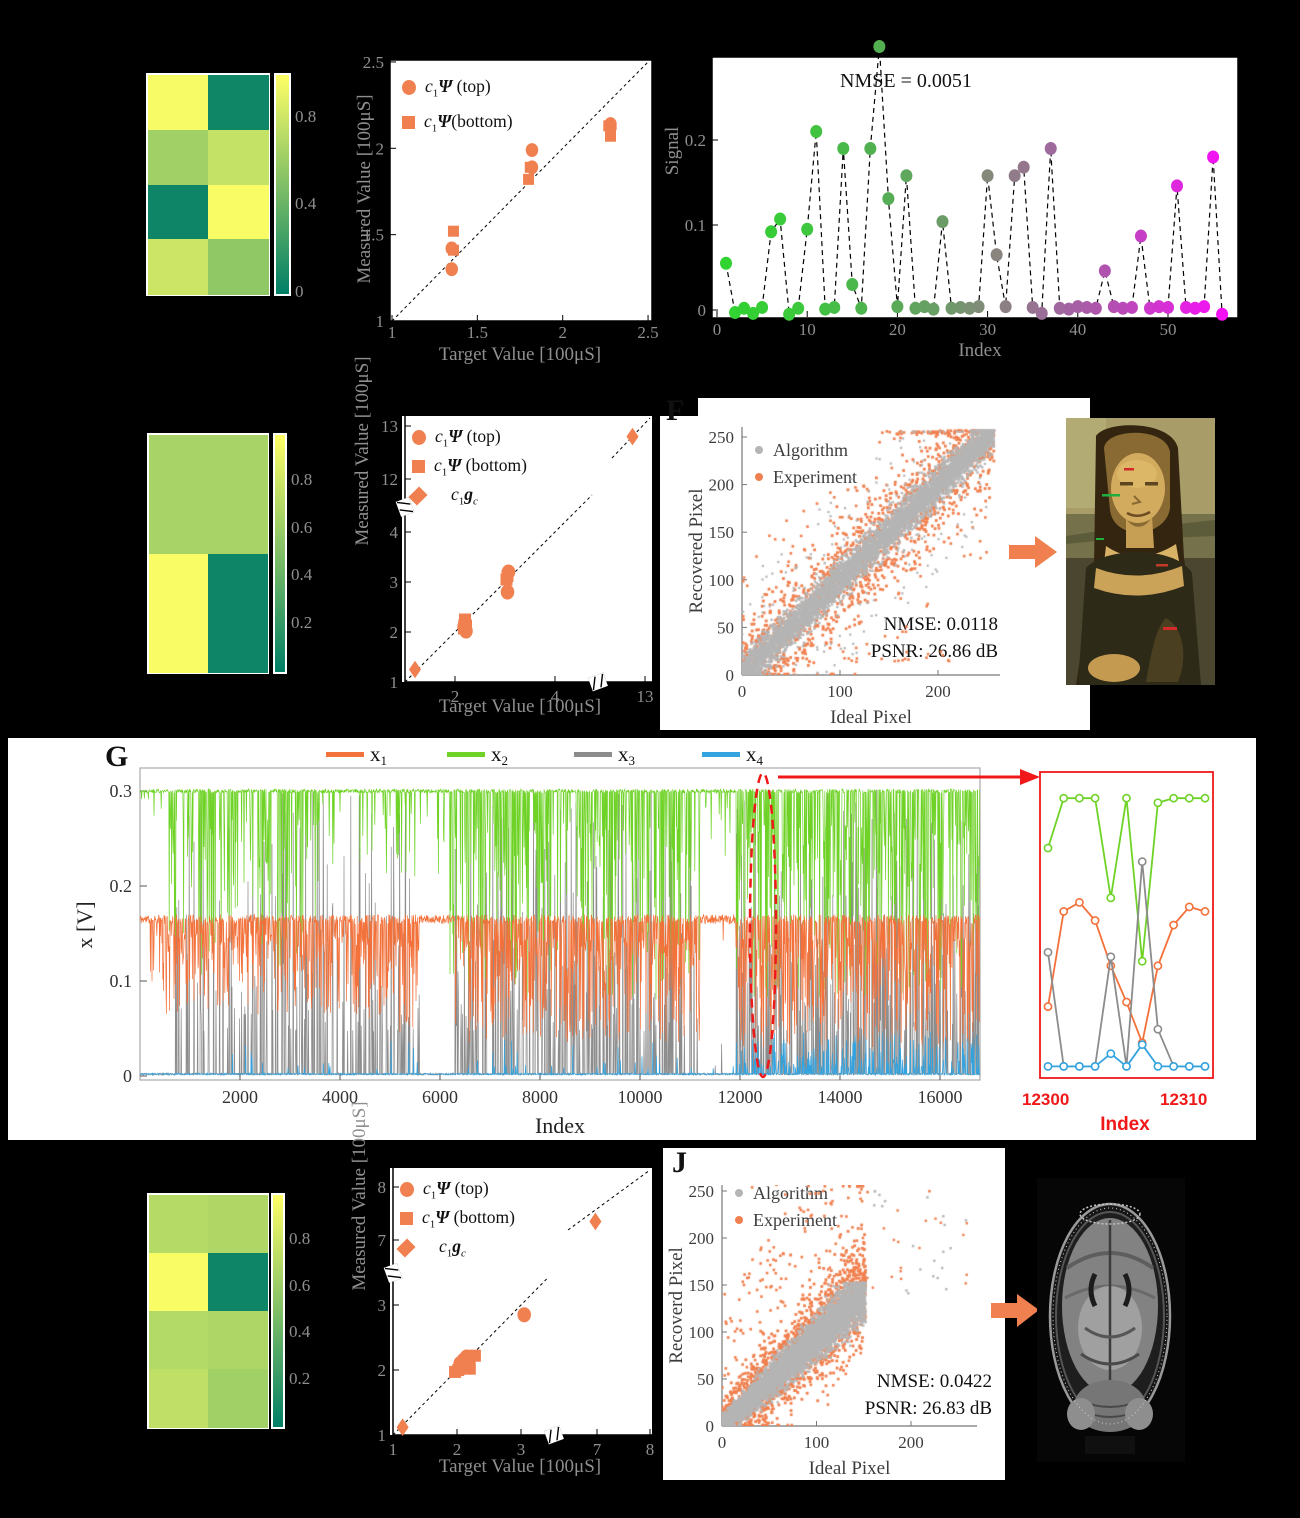 The height and width of the screenshot is (1518, 1300). Describe the element at coordinates (431, 1248) in the screenshot. I see `legend-item-I-3: c1gc` at that location.